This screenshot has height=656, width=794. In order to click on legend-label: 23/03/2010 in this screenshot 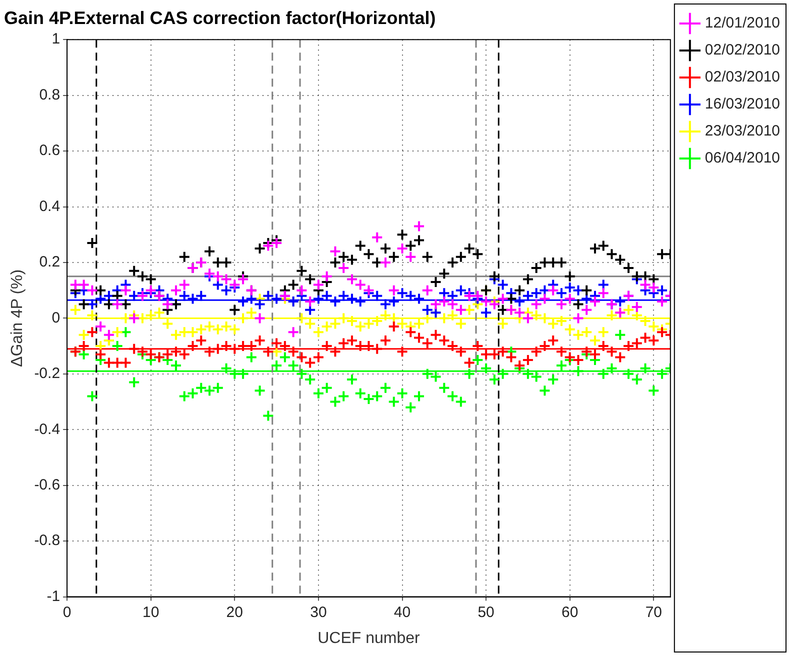, I will do `click(742, 131)`.